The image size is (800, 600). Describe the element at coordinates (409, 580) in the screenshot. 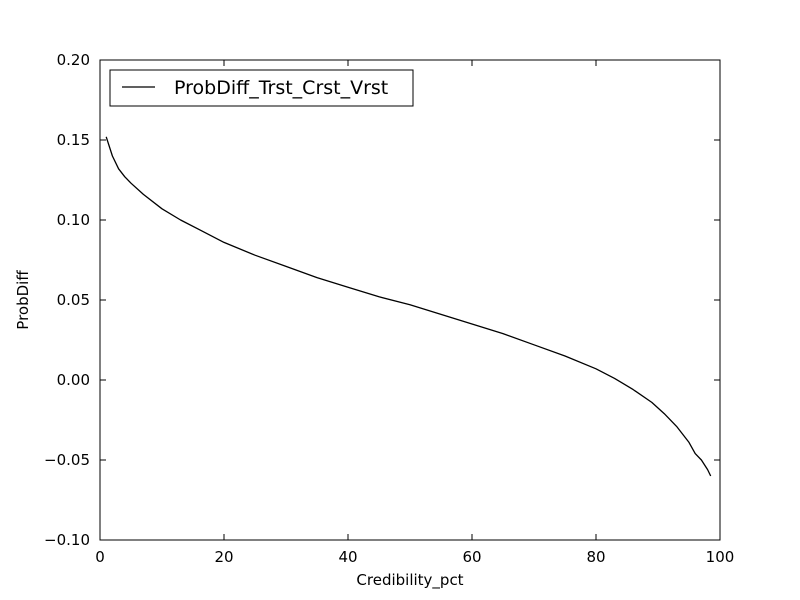

I see `x-axis-label: Credibility_pct` at that location.